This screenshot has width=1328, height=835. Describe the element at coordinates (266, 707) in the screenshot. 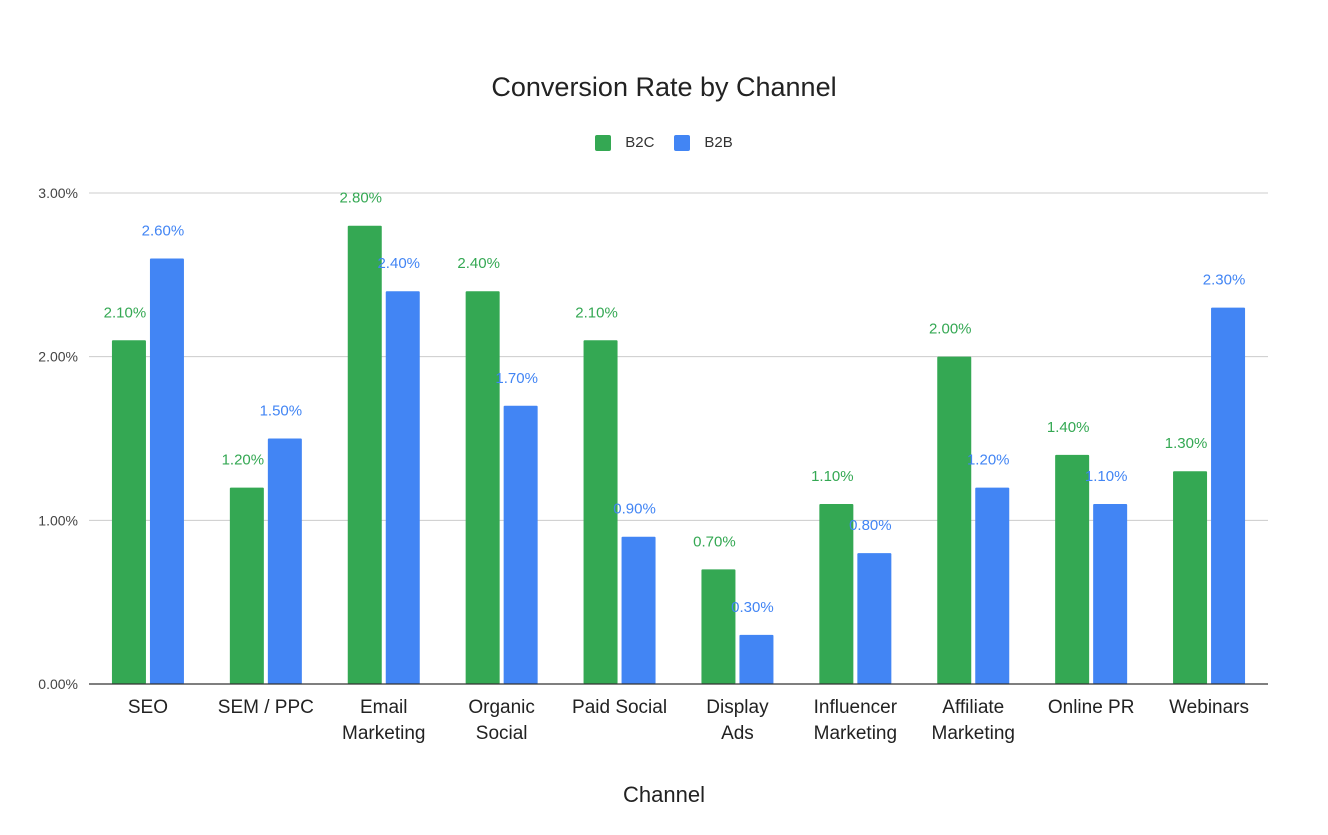

I see `x-tick-label: SEM / PPC` at that location.